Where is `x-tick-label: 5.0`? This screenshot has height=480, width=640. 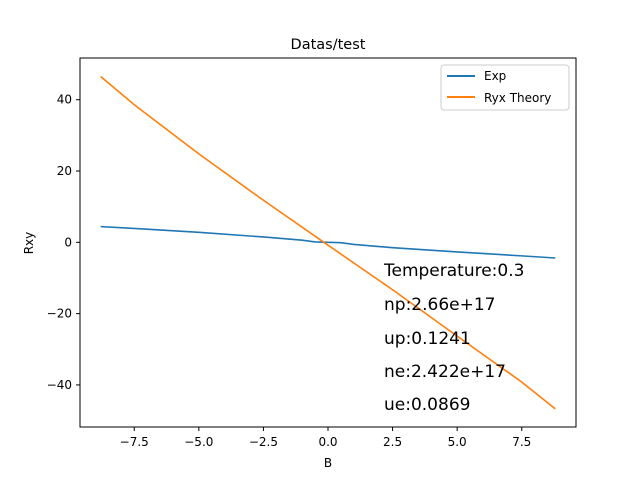 x-tick-label: 5.0 is located at coordinates (457, 442).